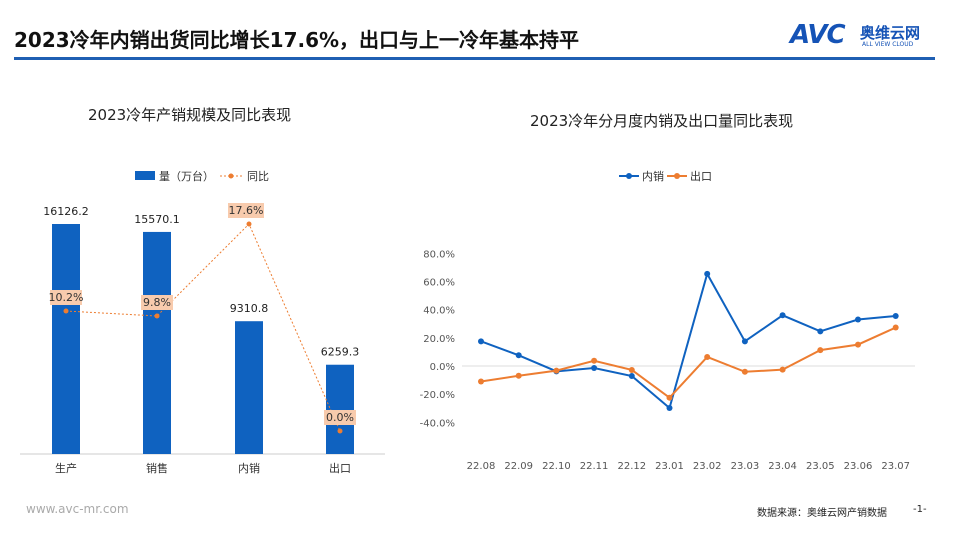 Image resolution: width=960 pixels, height=540 pixels. Describe the element at coordinates (745, 466) in the screenshot. I see `x-tick-label: 23.03` at that location.